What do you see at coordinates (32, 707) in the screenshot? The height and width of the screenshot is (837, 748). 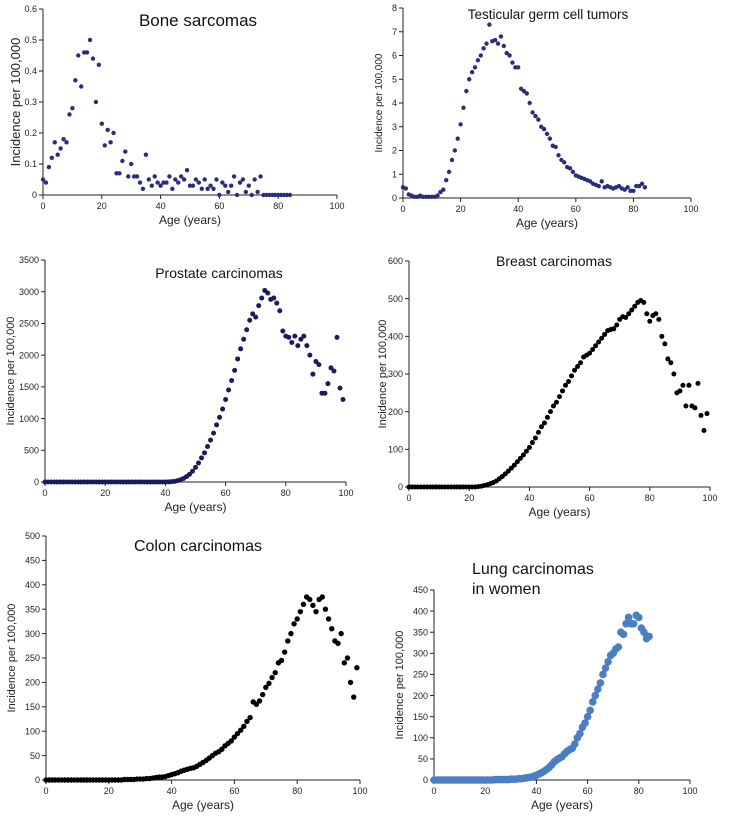 I see `y-tick-label: 150` at bounding box center [32, 707].